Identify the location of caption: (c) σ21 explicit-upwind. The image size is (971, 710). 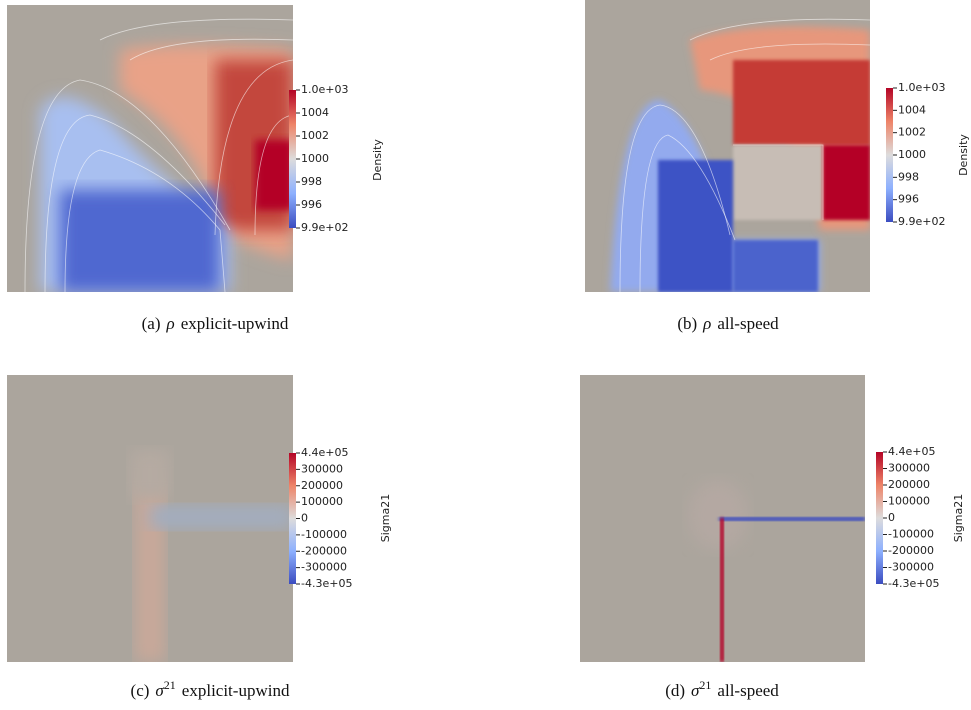
(210, 689).